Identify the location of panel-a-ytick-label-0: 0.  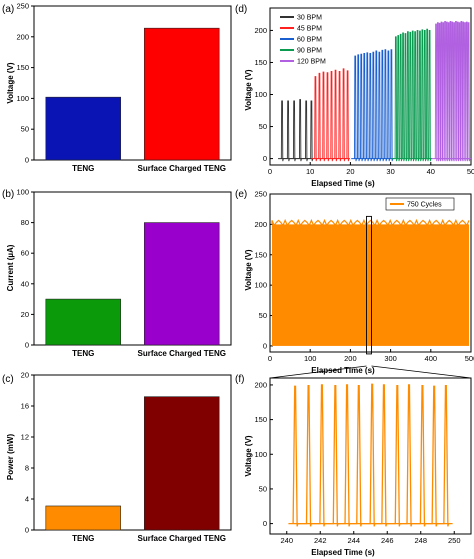
(27, 160).